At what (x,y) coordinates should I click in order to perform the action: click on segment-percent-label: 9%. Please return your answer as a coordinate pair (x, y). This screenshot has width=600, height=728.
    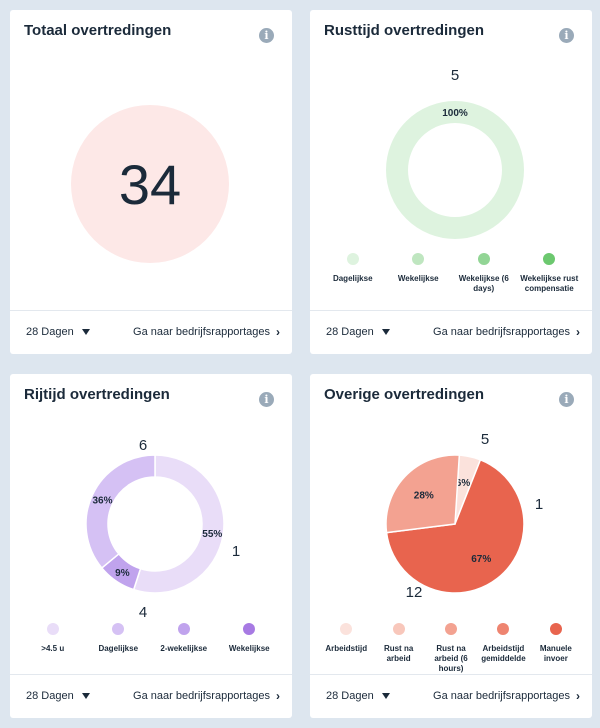
    Looking at the image, I should click on (122, 573).